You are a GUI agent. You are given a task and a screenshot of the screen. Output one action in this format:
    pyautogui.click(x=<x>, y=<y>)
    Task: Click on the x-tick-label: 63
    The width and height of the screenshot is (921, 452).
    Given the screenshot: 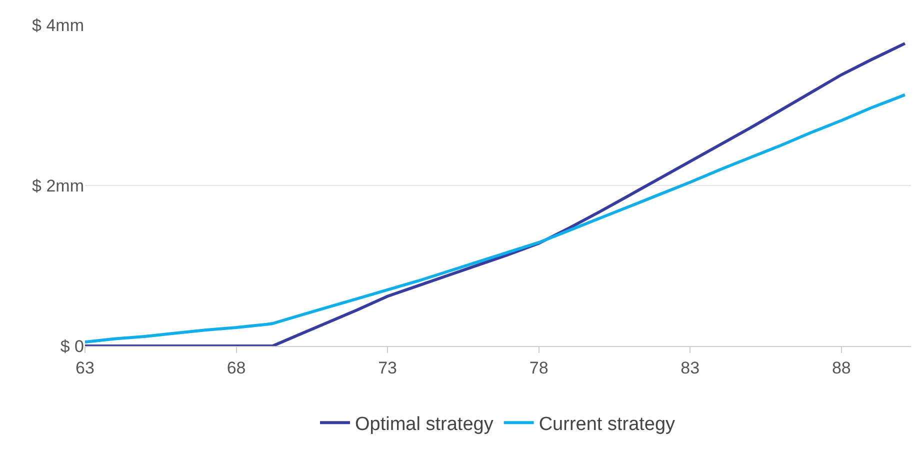 What is the action you would take?
    pyautogui.click(x=85, y=368)
    